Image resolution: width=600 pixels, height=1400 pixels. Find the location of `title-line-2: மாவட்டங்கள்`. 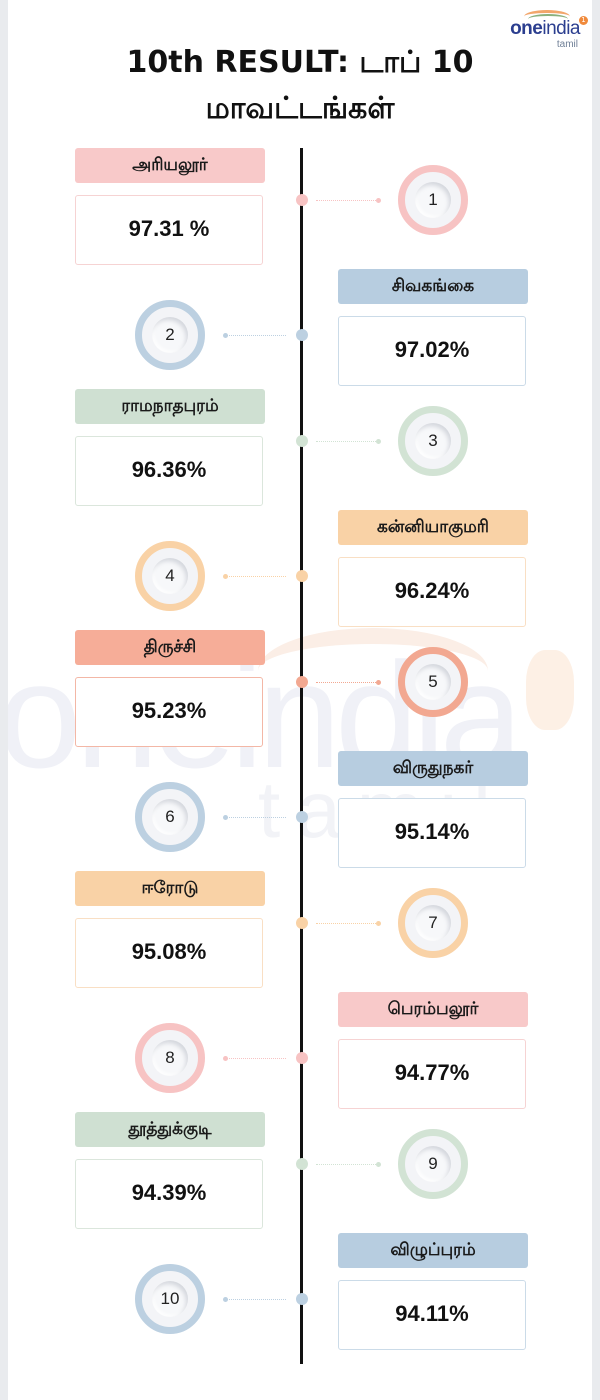

title-line-2: மாவட்டங்கள் is located at coordinates (300, 108).